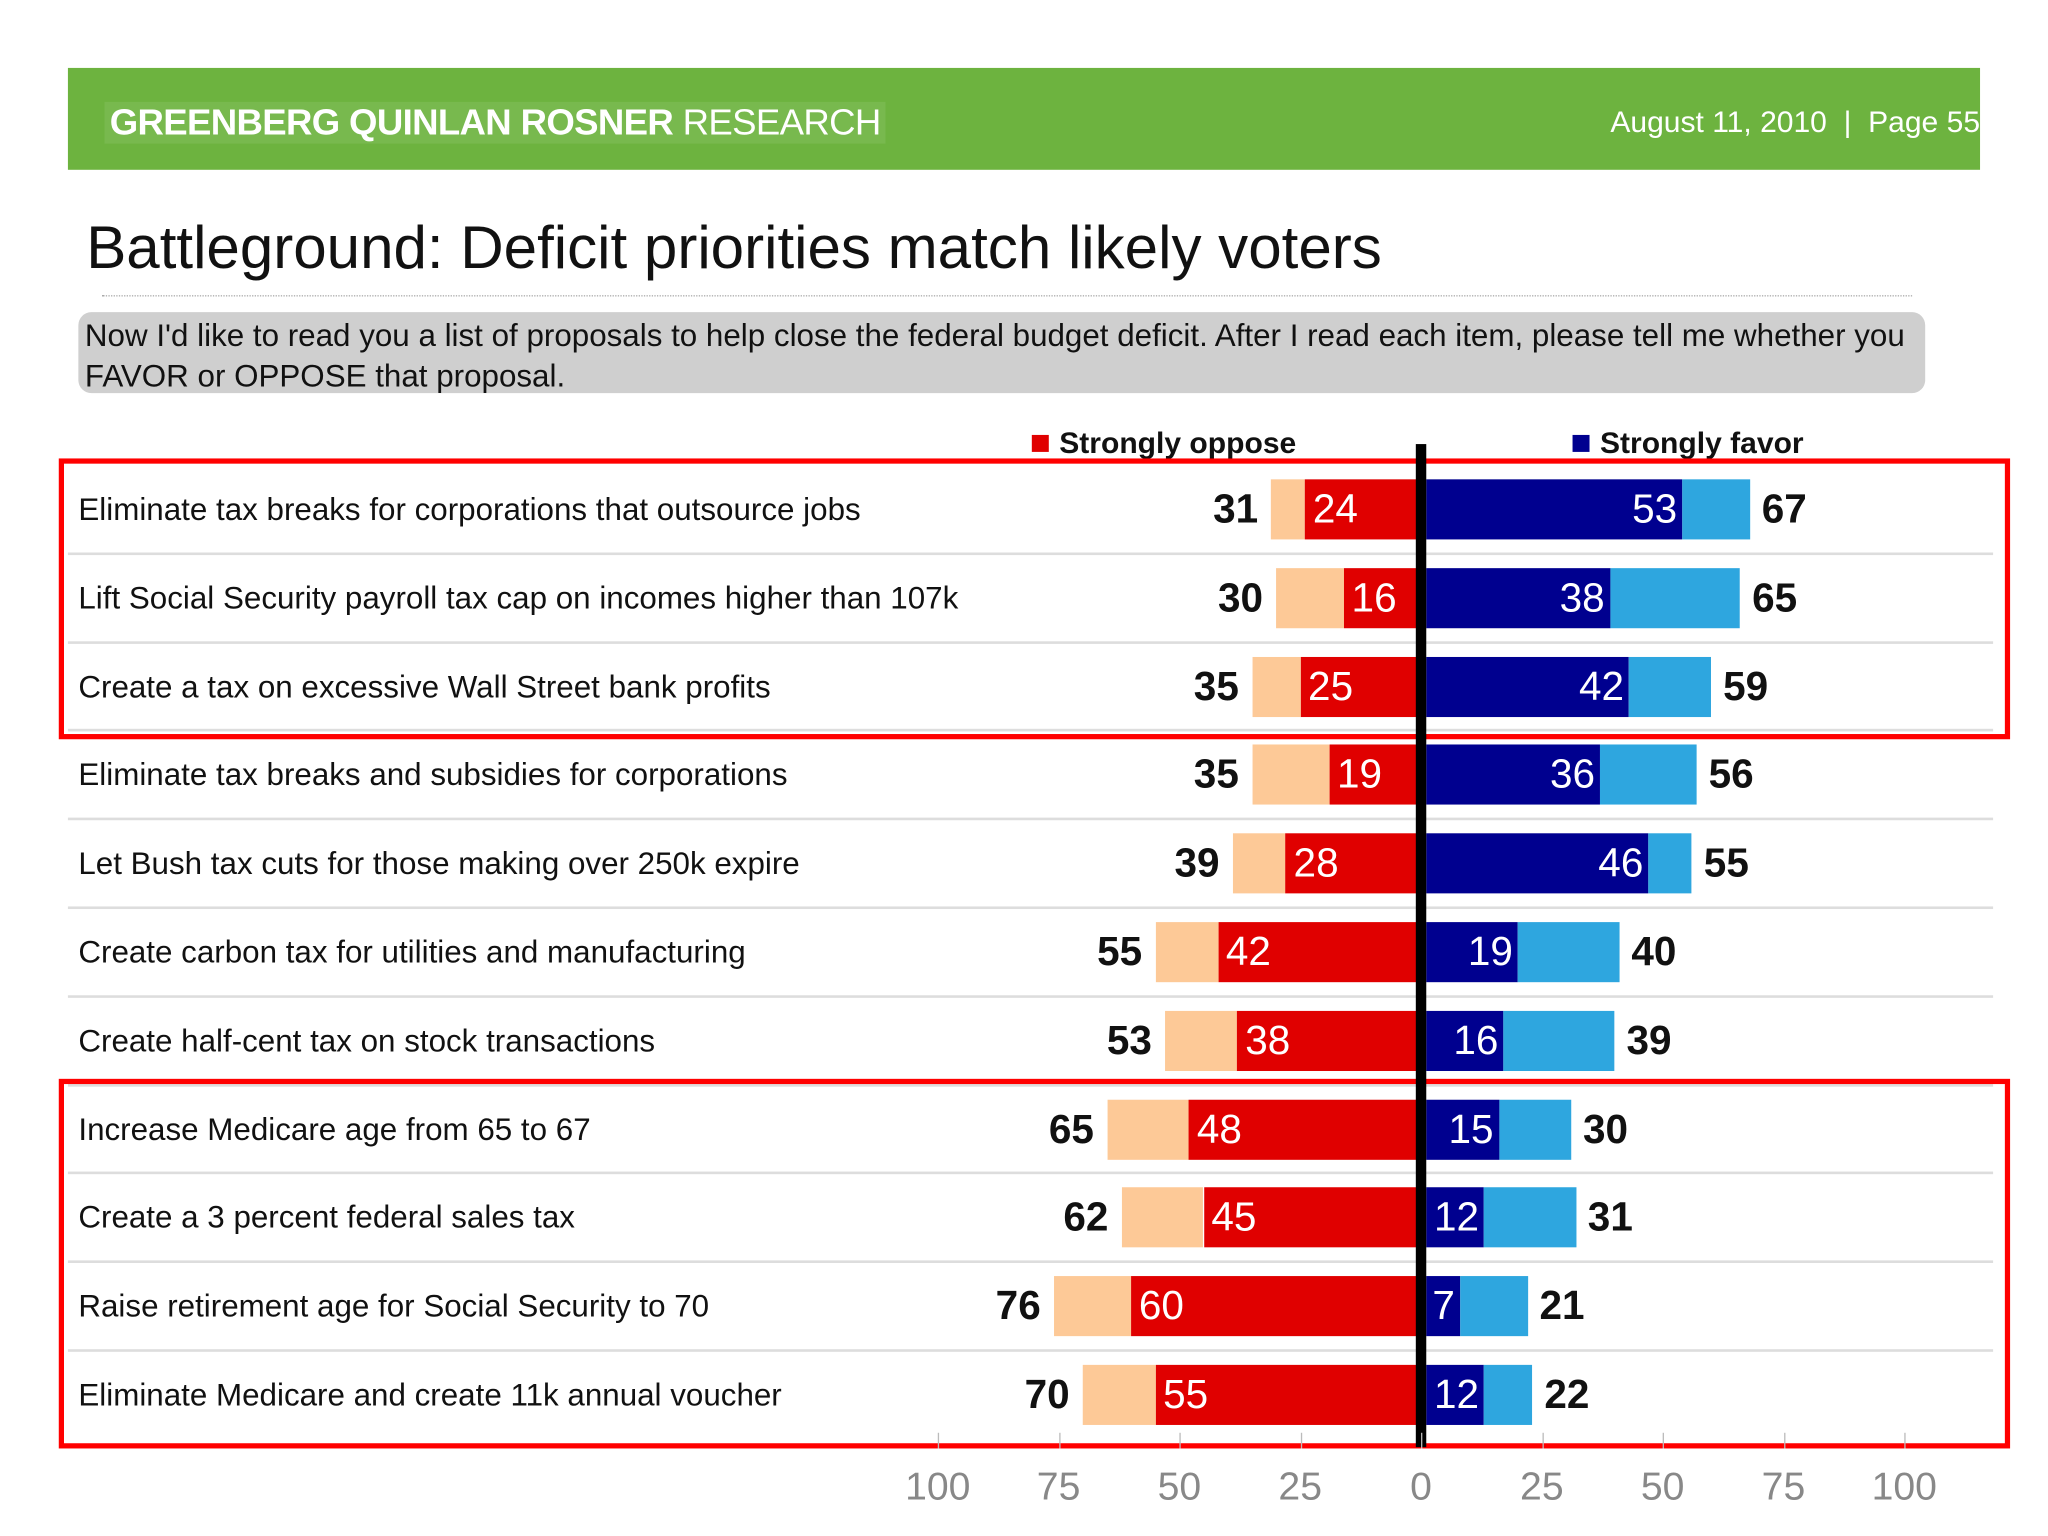 This screenshot has width=2048, height=1536. I want to click on label-favor-total: 40, so click(1654, 951).